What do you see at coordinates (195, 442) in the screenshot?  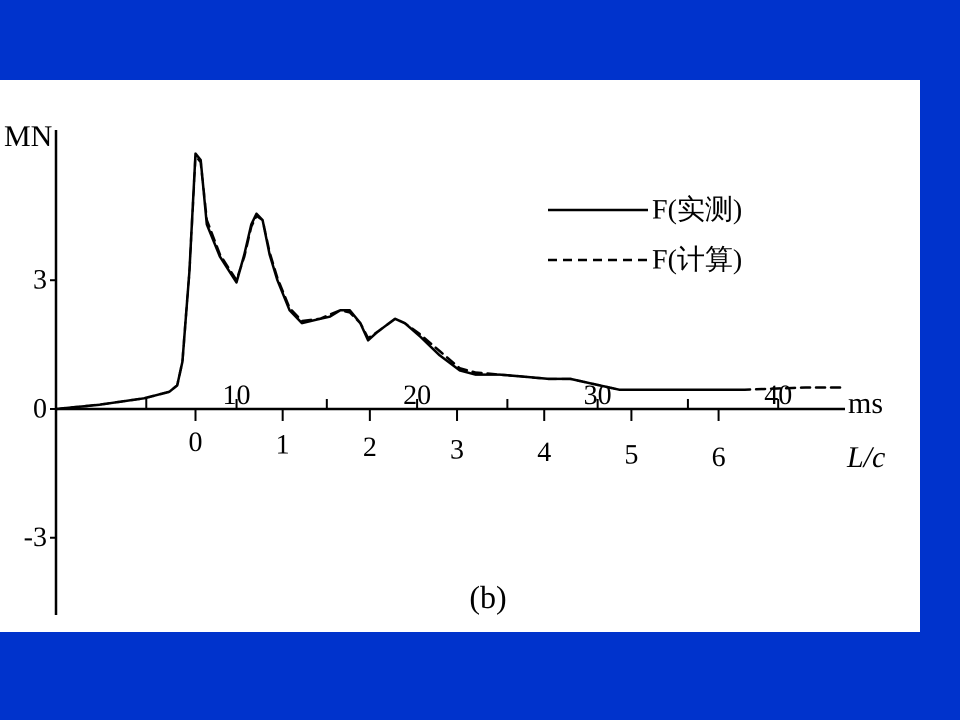 I see `x-tick-label: 0` at bounding box center [195, 442].